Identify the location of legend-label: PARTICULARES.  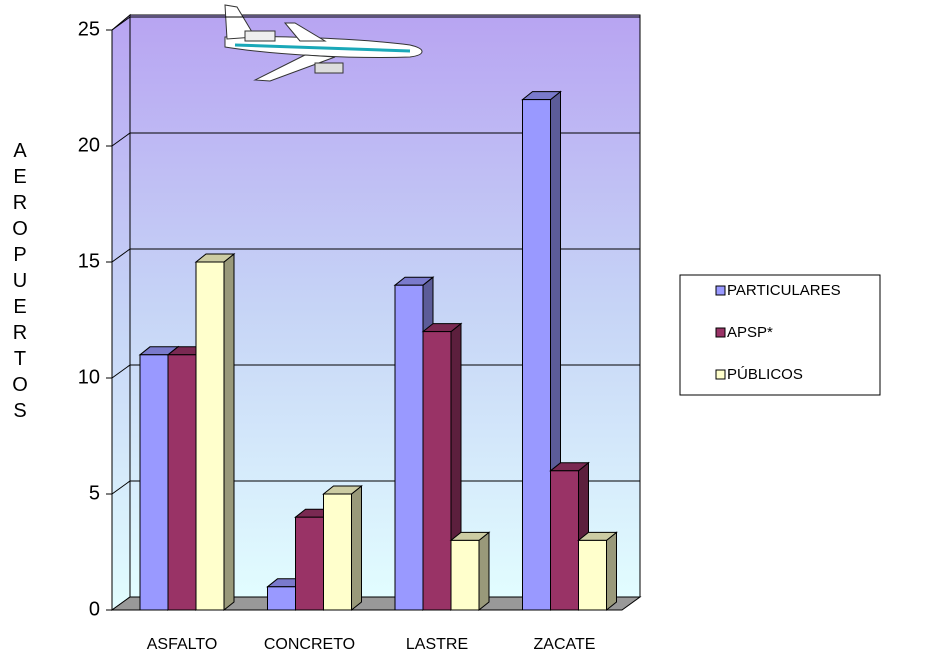
(784, 290).